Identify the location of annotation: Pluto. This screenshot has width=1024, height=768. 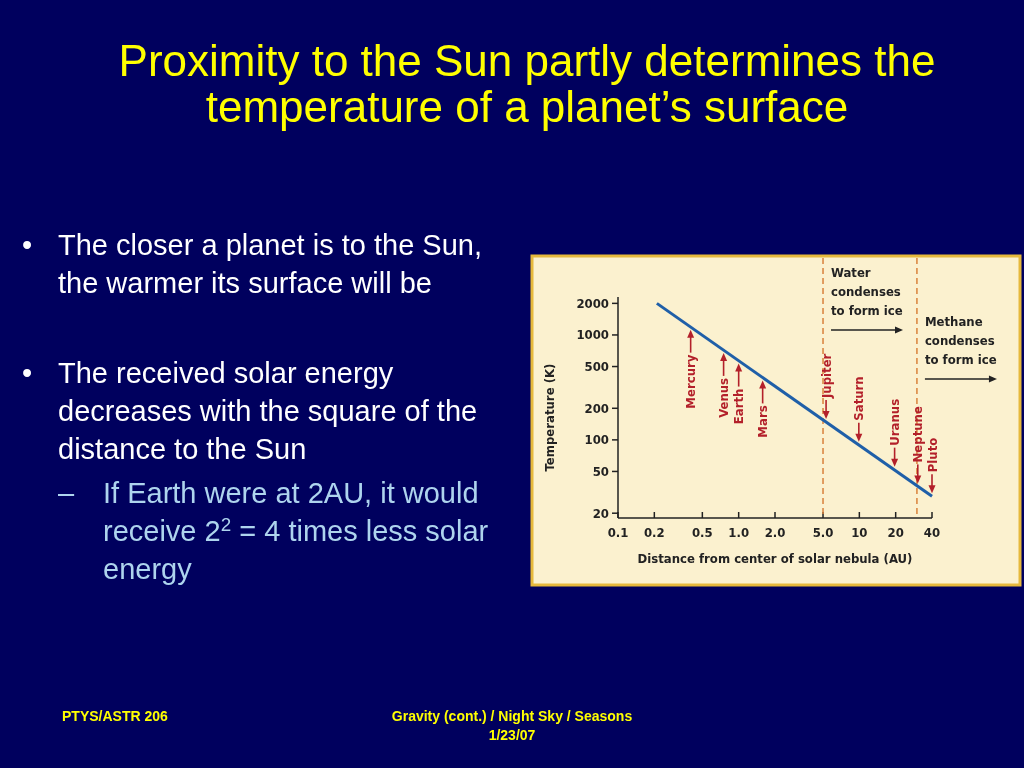
(932, 455).